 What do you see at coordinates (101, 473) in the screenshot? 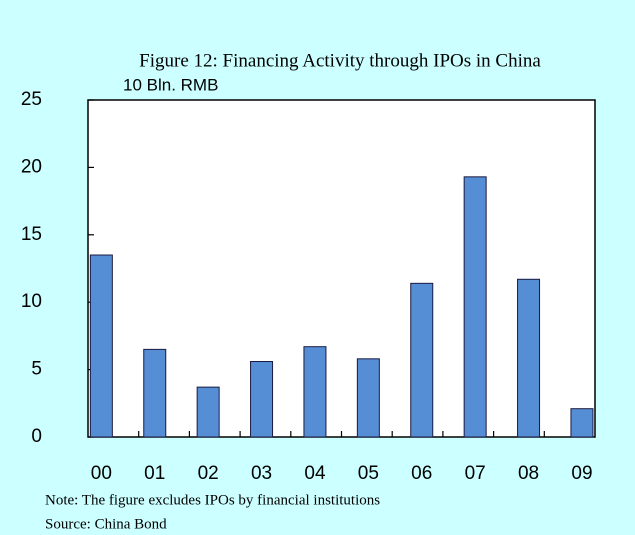
I see `x-tick-label: 00` at bounding box center [101, 473].